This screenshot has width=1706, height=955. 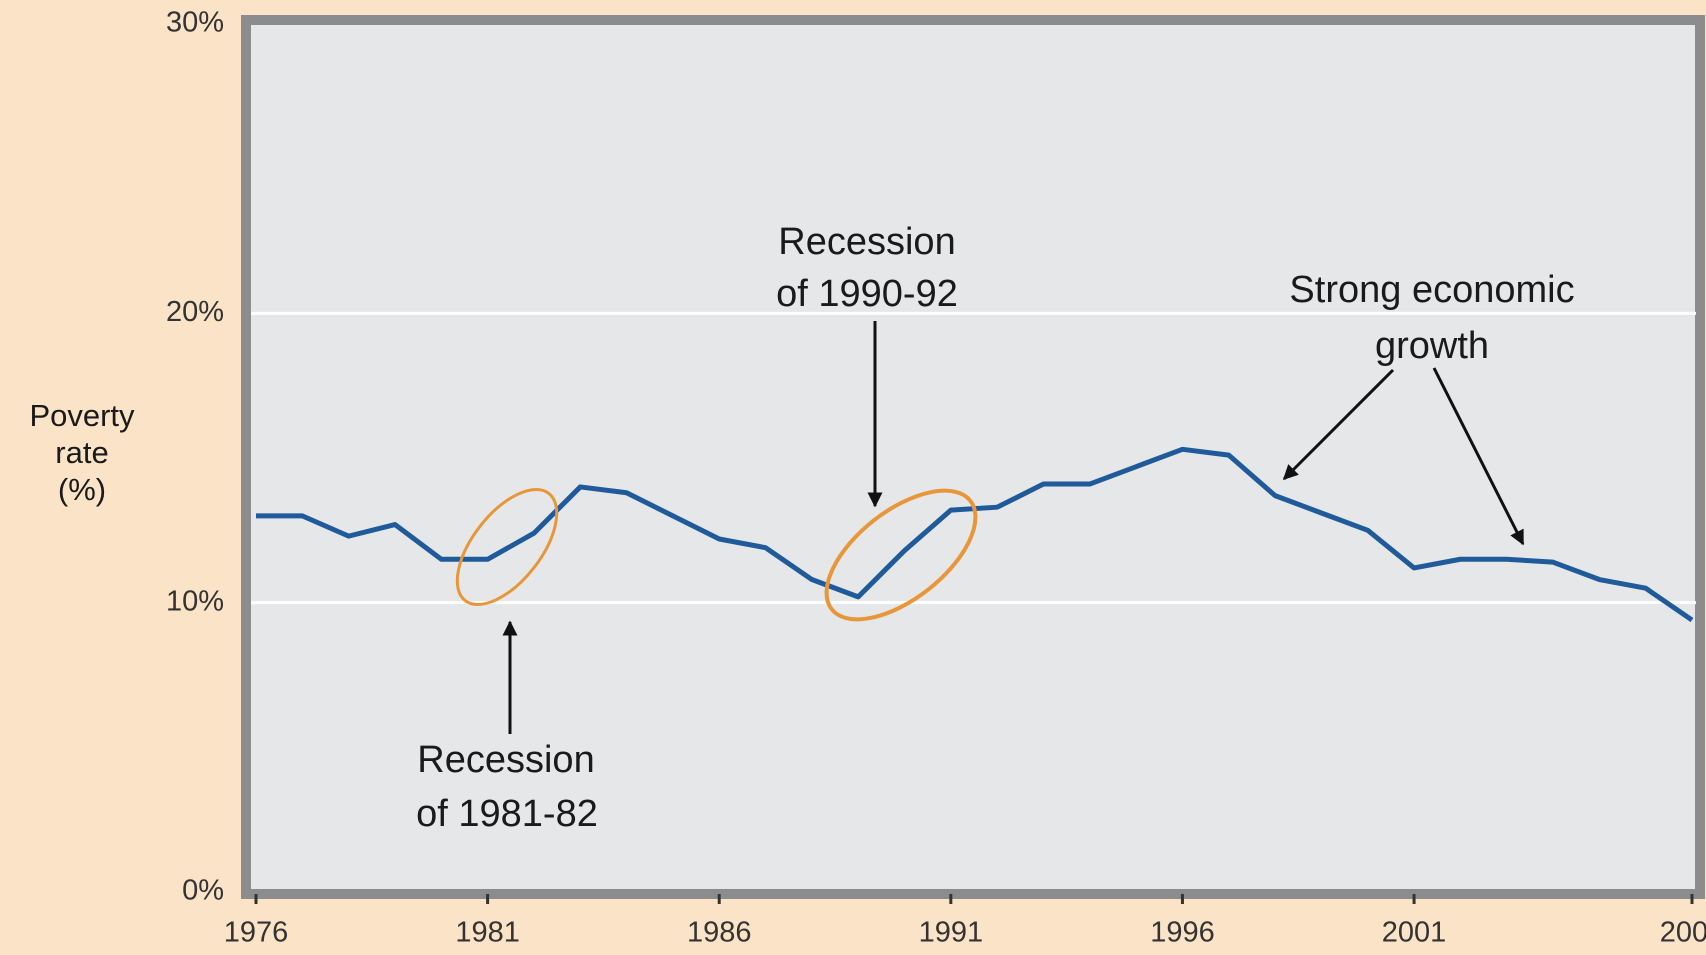 What do you see at coordinates (1683, 933) in the screenshot?
I see `x-tick-label: 2007` at bounding box center [1683, 933].